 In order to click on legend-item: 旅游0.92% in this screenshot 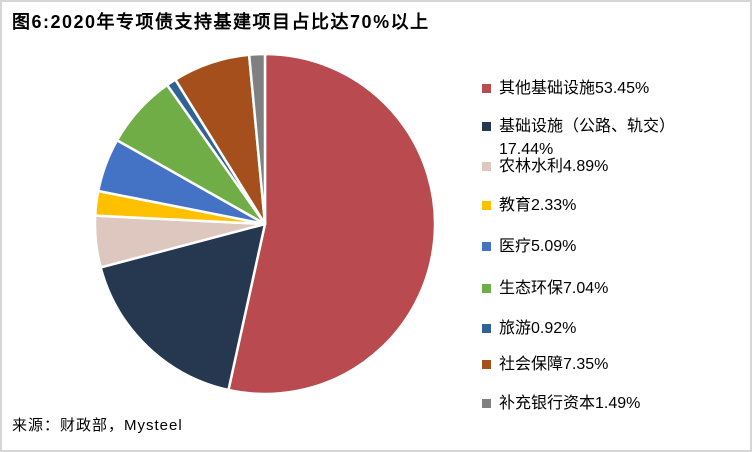, I will do `click(602, 328)`.